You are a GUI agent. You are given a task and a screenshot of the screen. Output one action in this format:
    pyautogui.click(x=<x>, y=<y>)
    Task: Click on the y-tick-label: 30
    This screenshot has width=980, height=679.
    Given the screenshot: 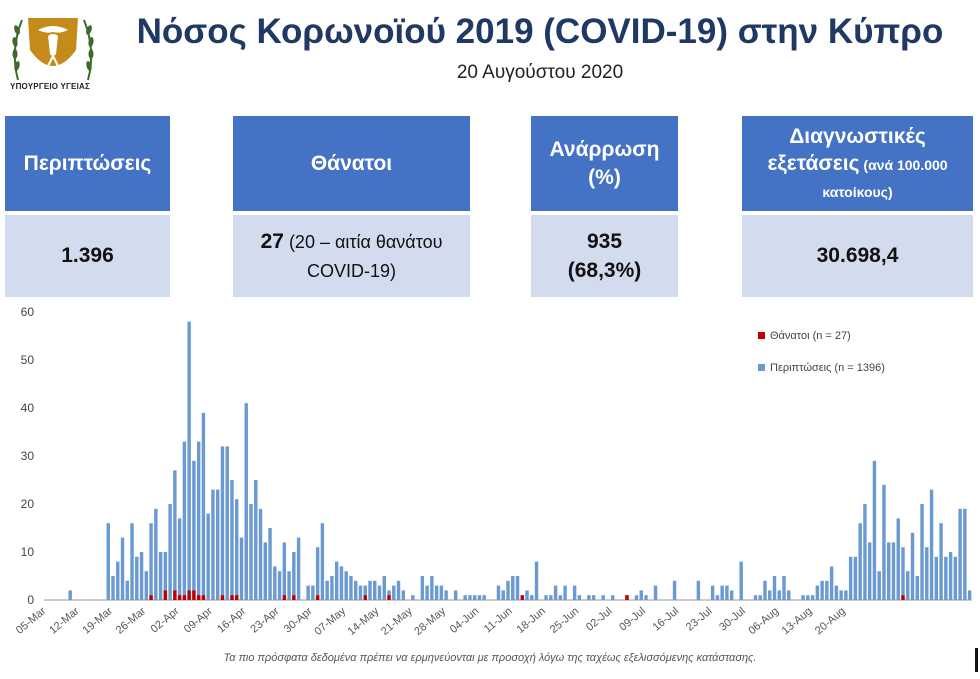 What is the action you would take?
    pyautogui.click(x=28, y=456)
    